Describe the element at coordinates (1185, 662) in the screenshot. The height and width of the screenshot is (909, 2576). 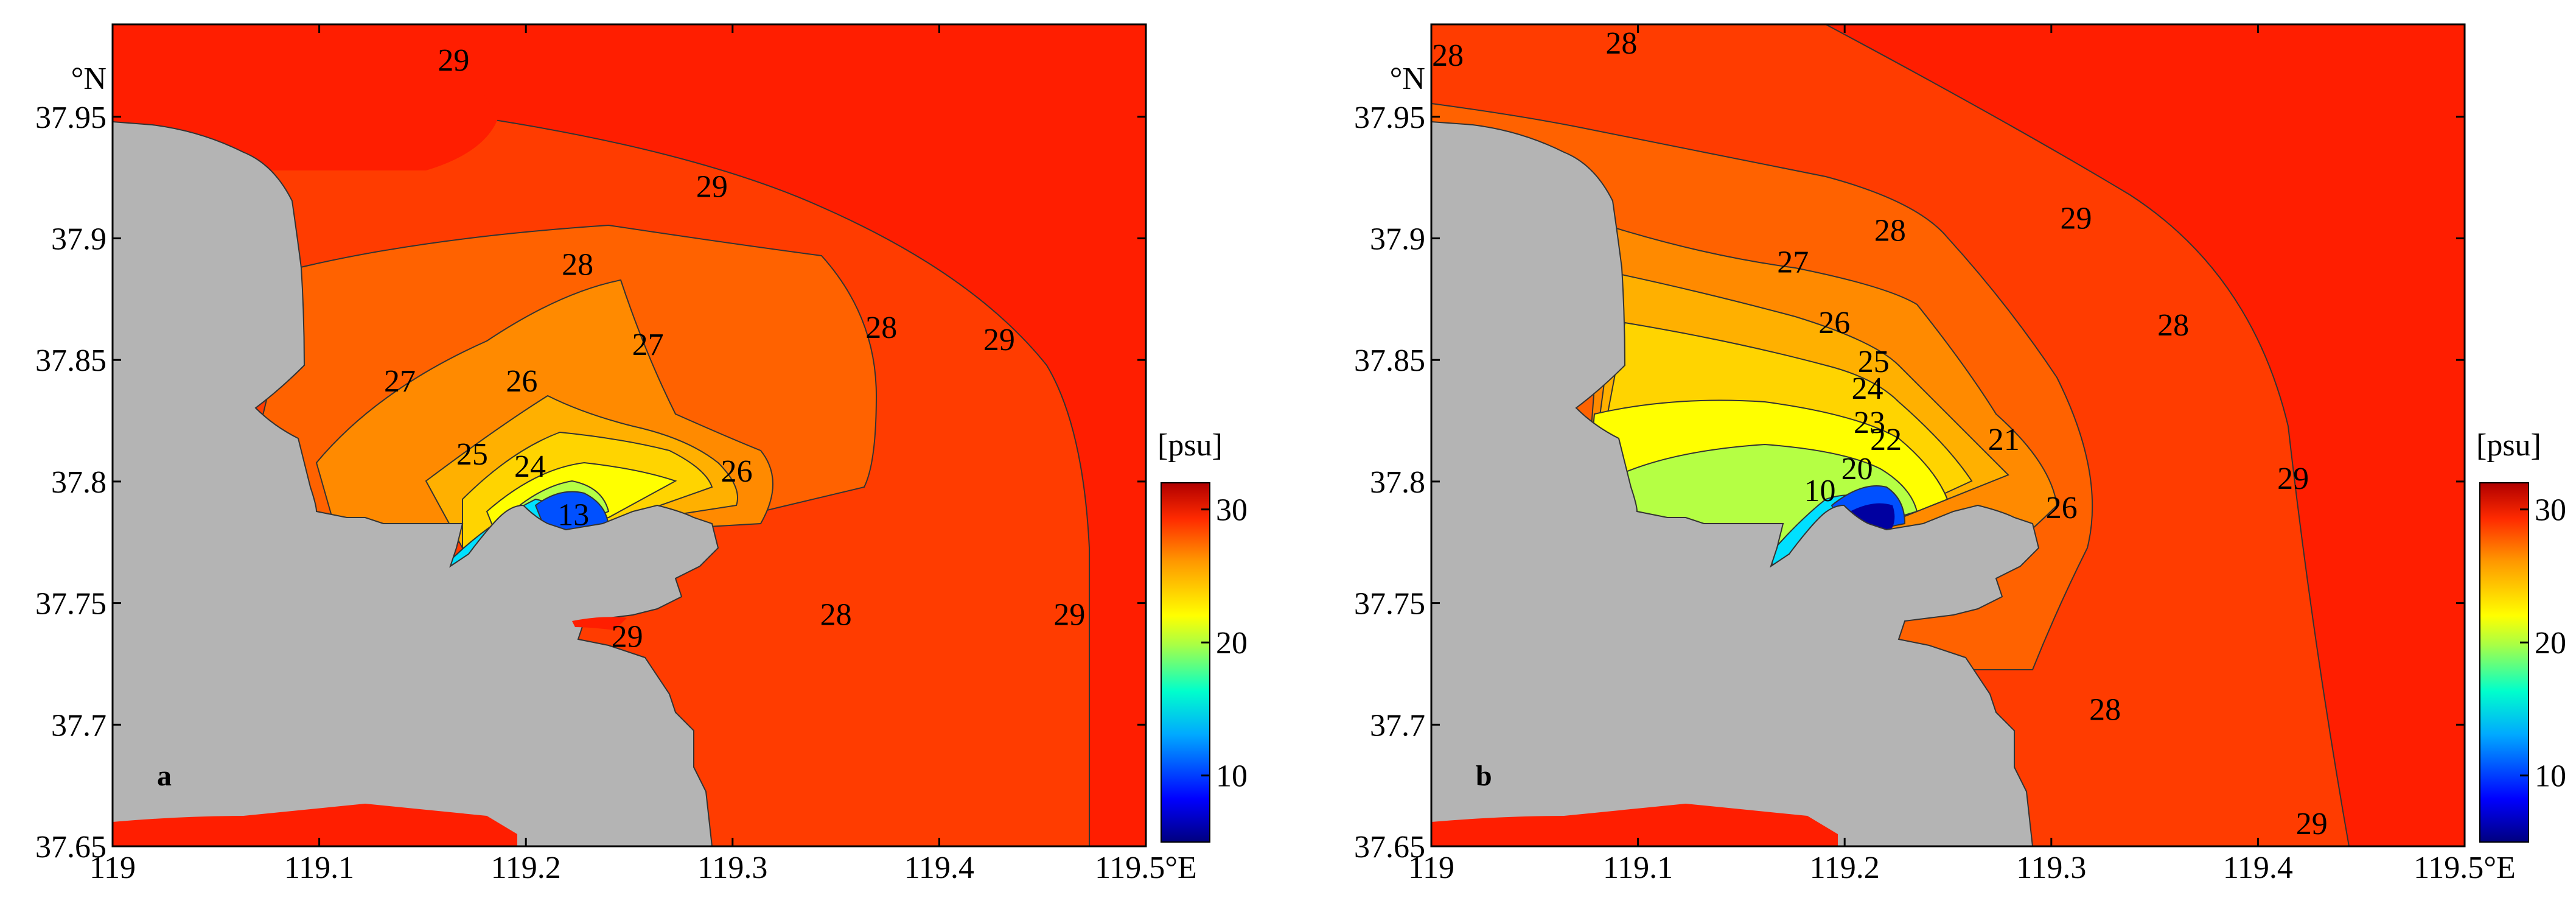
I see `panel-a-colorbar` at that location.